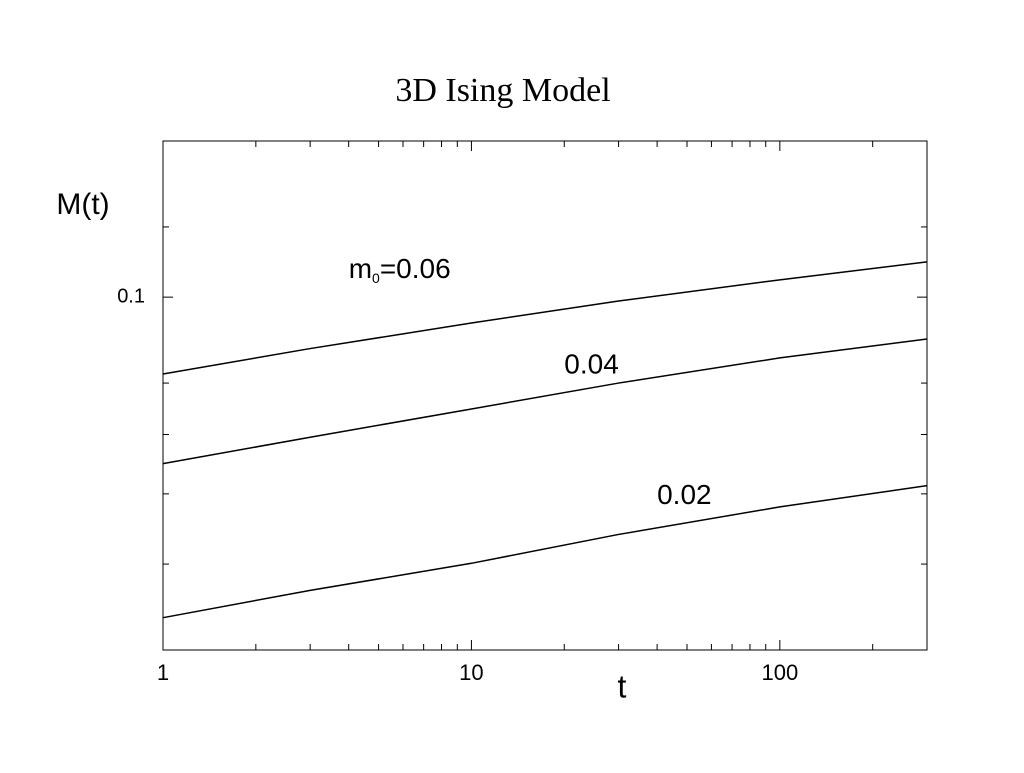 The height and width of the screenshot is (773, 1024). I want to click on annotation: m0=0.06, so click(400, 269).